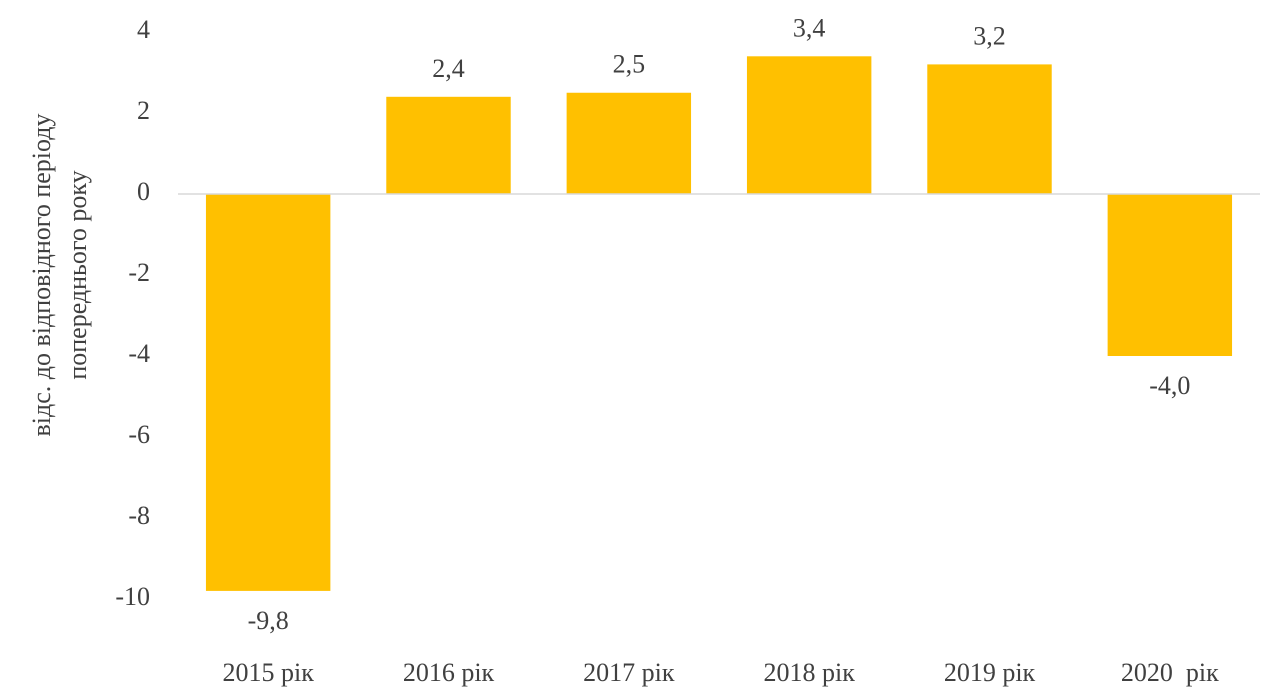 The width and height of the screenshot is (1265, 699). Describe the element at coordinates (41, 275) in the screenshot. I see `y-axis-label: відс. до відповідного періоду` at that location.